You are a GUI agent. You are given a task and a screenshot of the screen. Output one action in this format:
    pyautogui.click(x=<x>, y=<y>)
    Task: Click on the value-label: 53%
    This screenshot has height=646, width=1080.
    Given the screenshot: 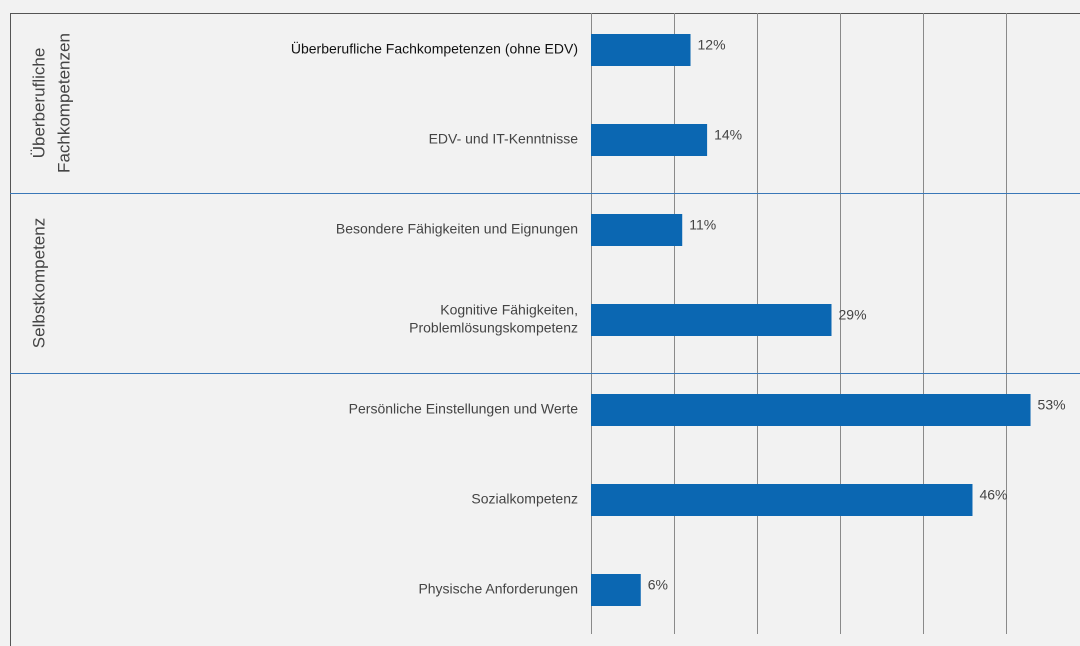 What is the action you would take?
    pyautogui.click(x=1052, y=405)
    